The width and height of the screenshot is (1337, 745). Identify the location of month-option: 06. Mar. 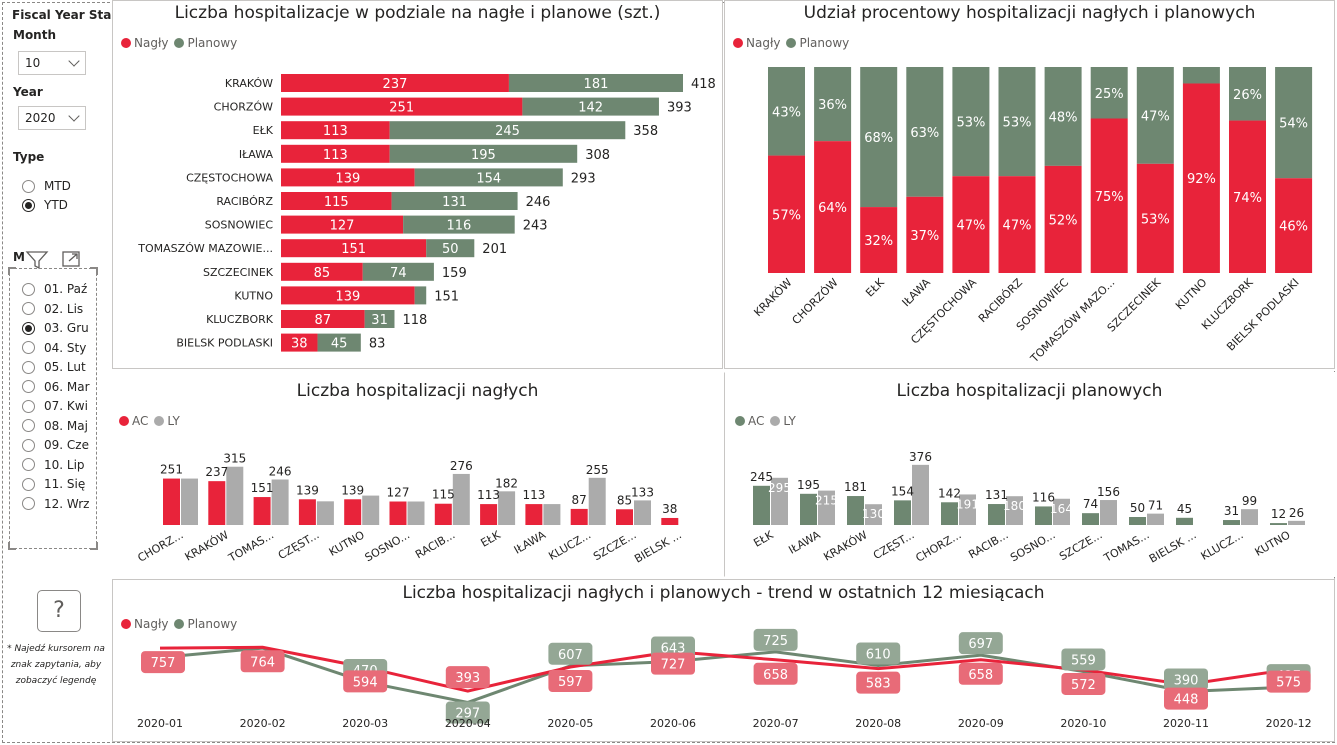
(56, 387).